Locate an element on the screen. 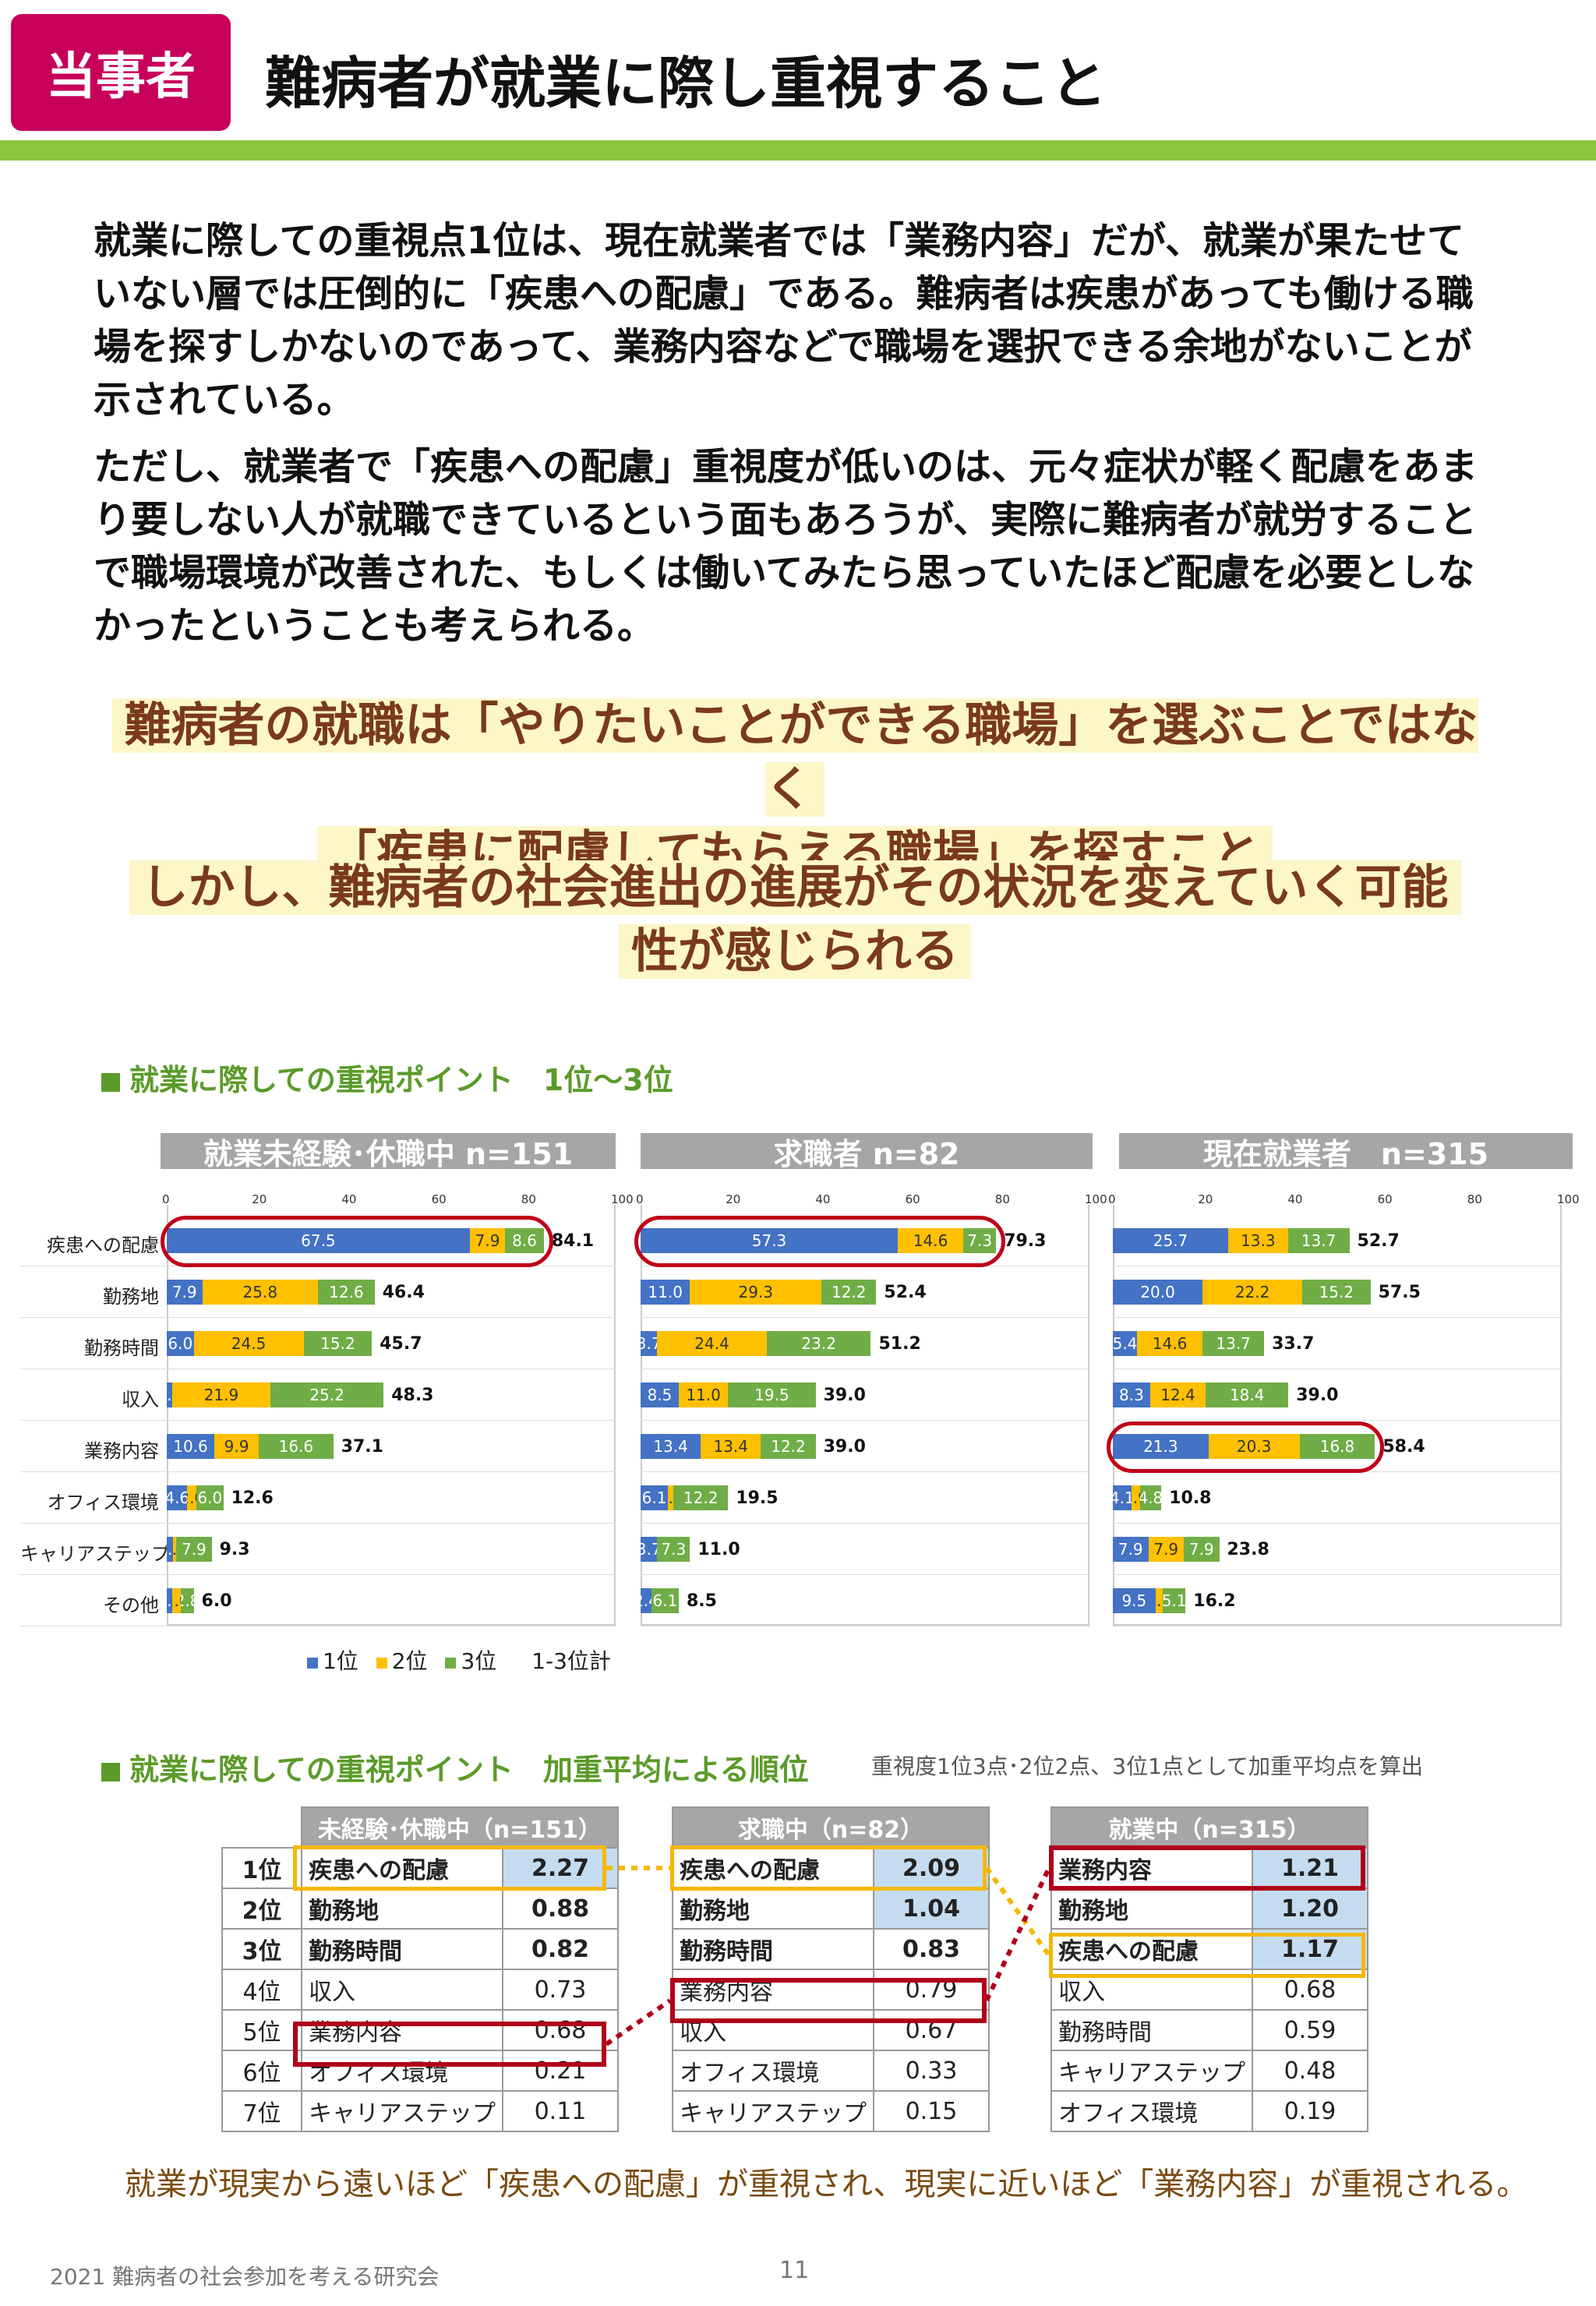  value-cell: 0.21 is located at coordinates (560, 2071).